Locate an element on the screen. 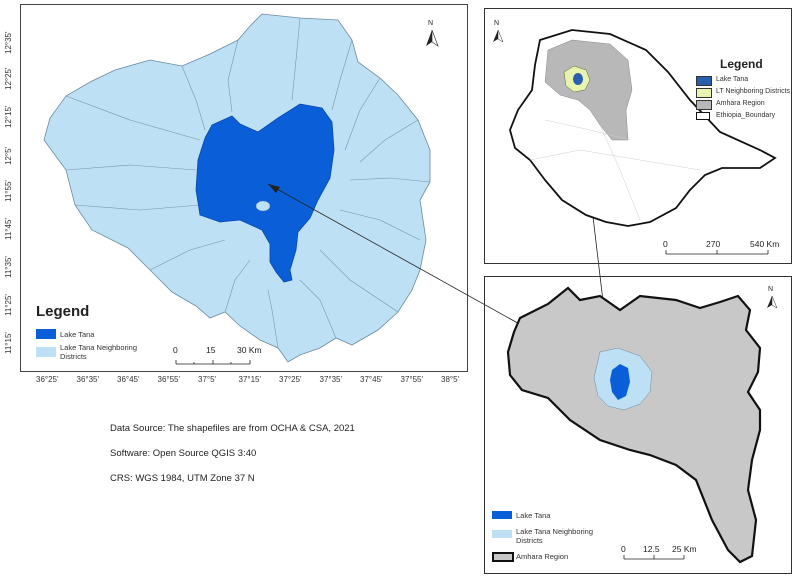 This screenshot has width=798, height=581. legend-swatch-lake-tana is located at coordinates (46, 334).